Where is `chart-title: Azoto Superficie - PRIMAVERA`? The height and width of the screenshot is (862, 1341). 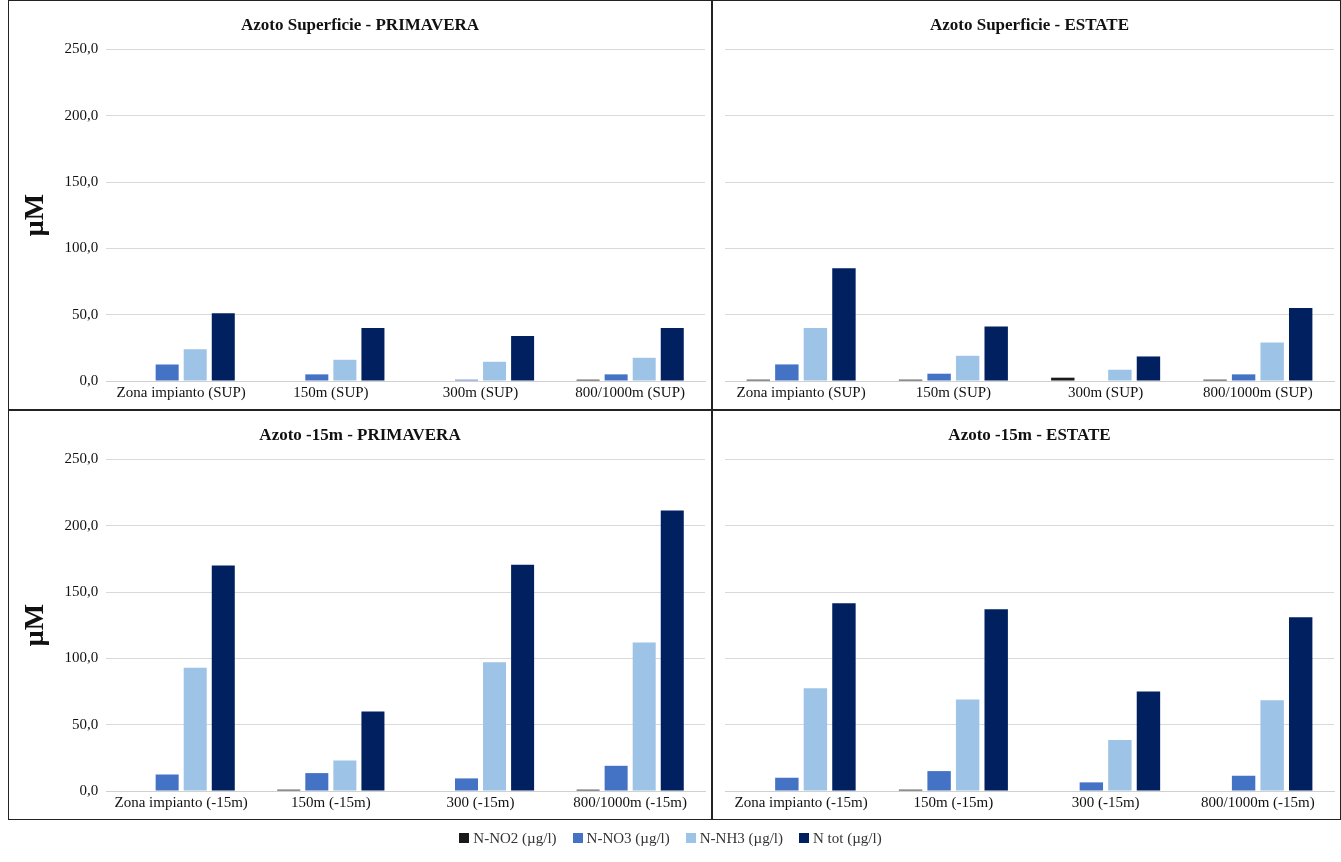
chart-title: Azoto Superficie - PRIMAVERA is located at coordinates (360, 24).